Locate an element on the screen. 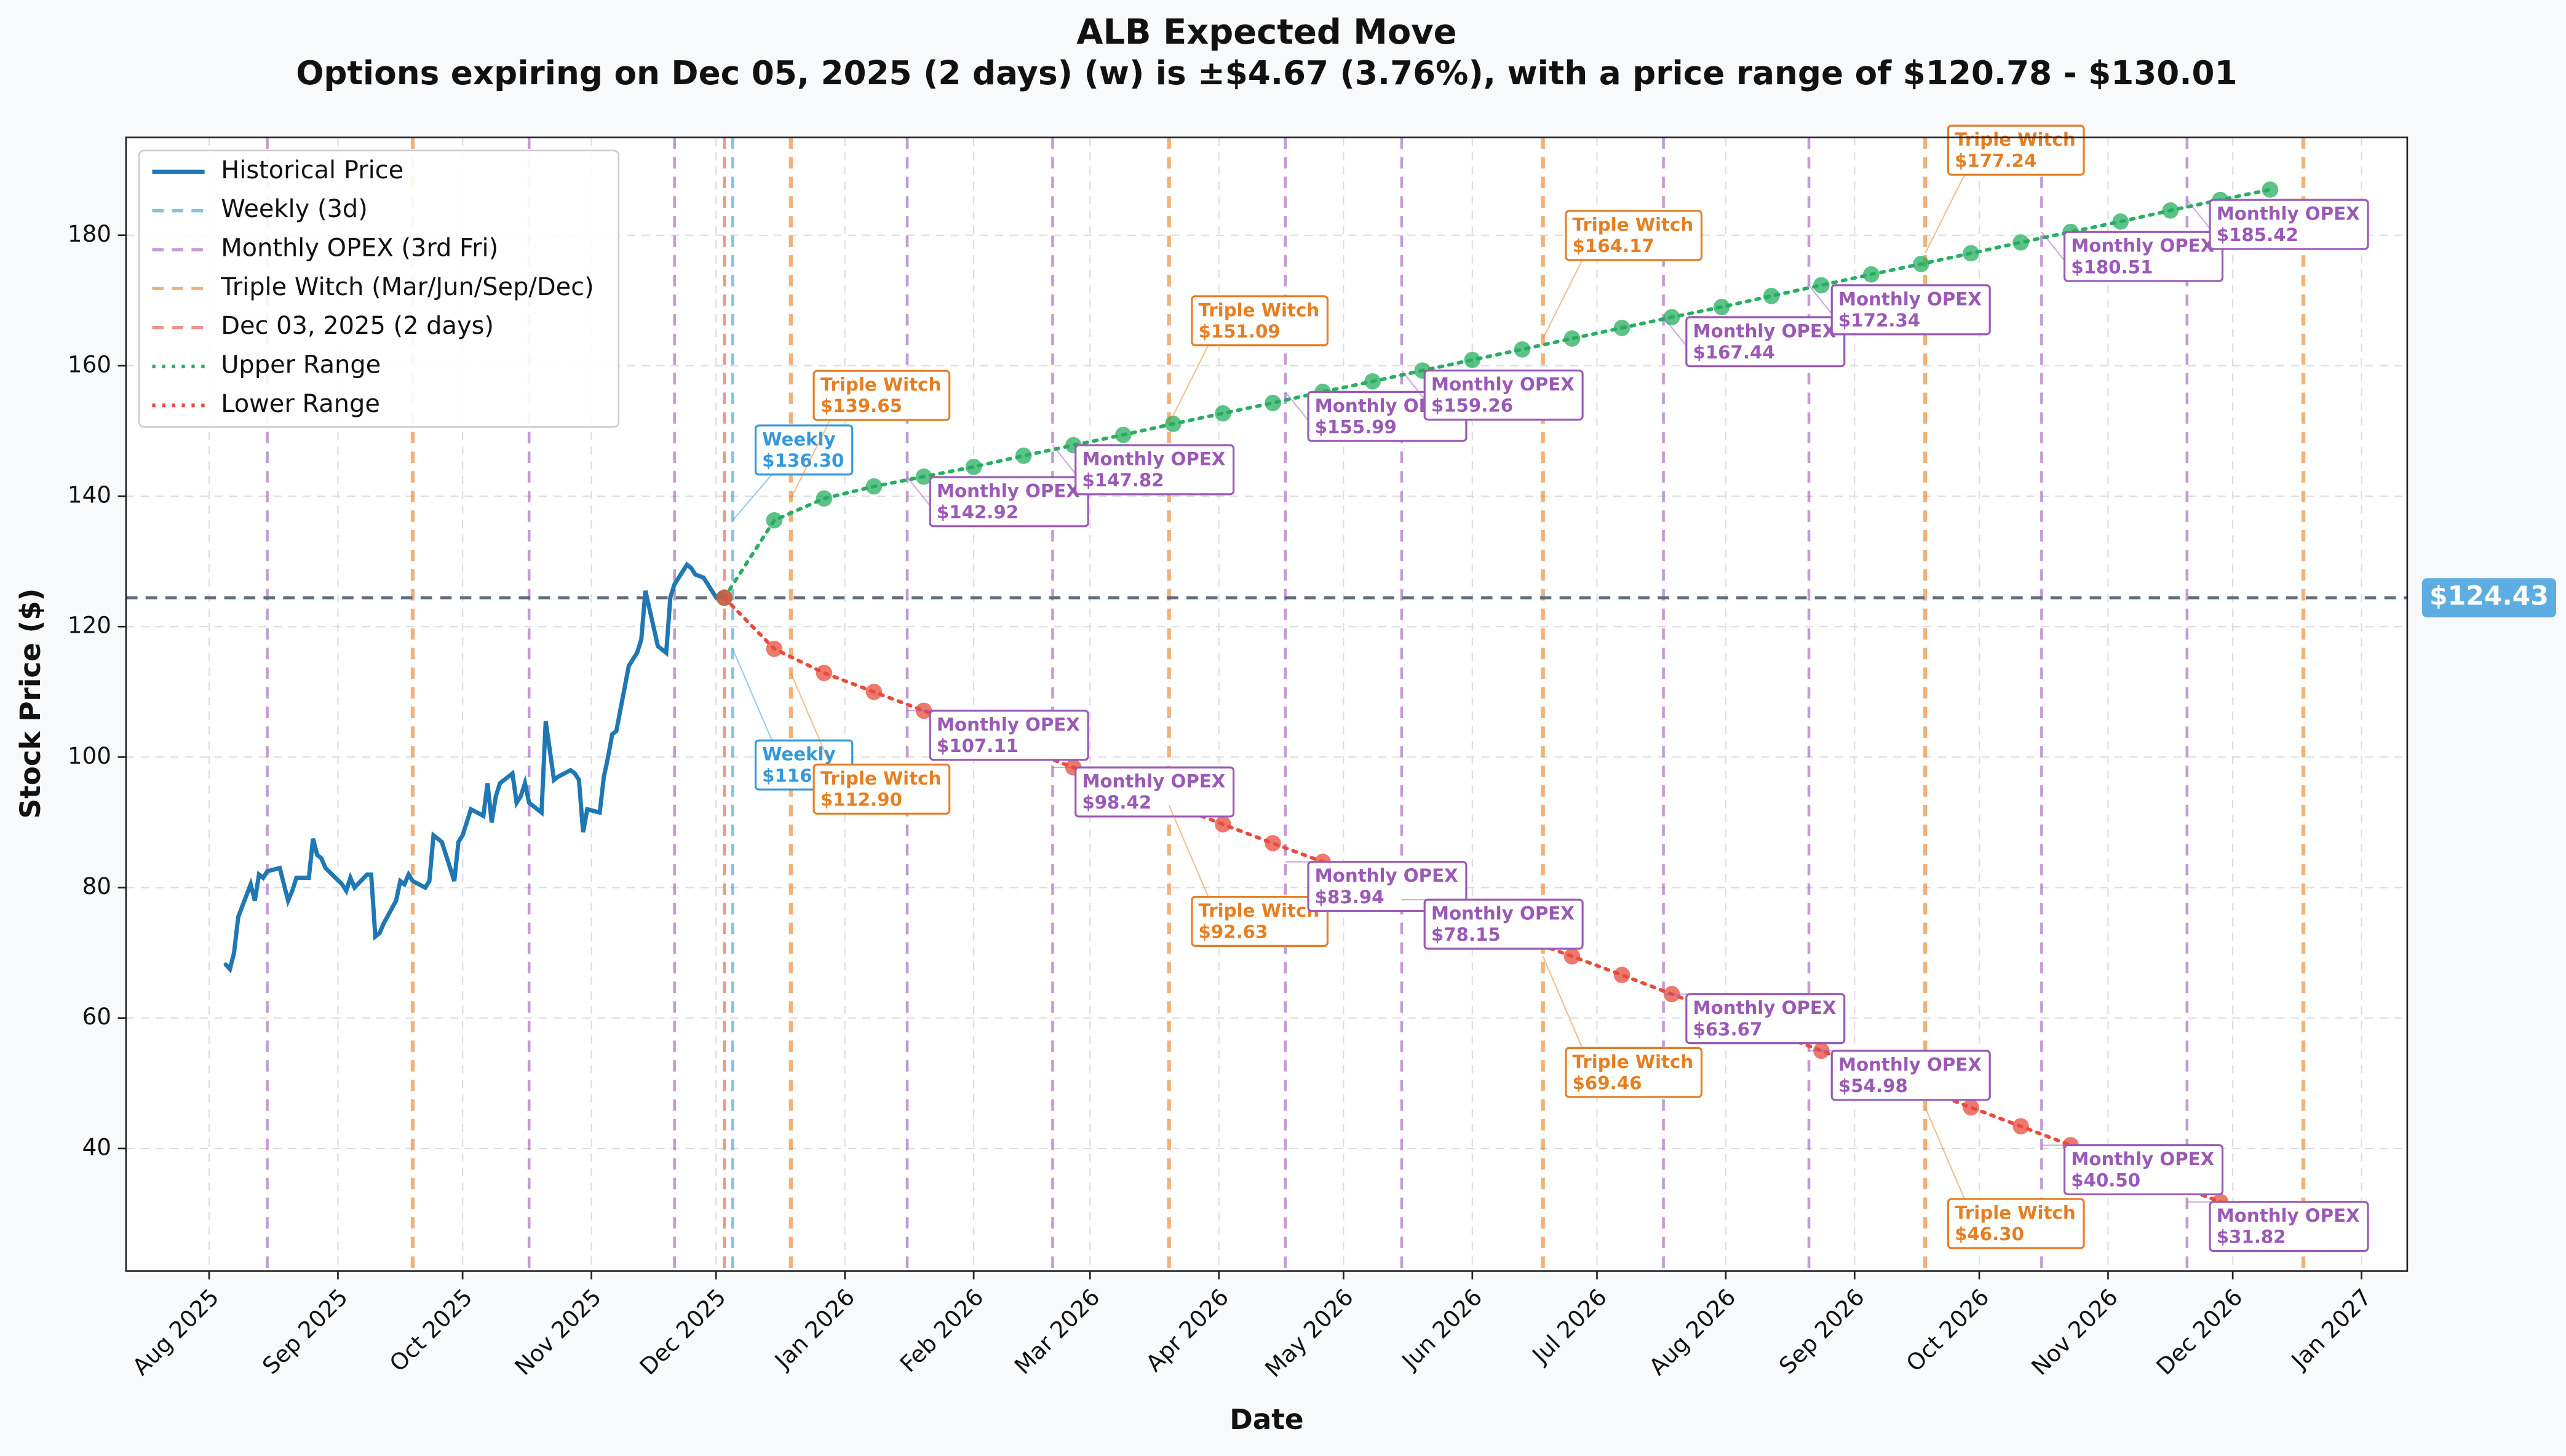 This screenshot has width=2566, height=1456. annotation-value: $142.92 is located at coordinates (978, 512).